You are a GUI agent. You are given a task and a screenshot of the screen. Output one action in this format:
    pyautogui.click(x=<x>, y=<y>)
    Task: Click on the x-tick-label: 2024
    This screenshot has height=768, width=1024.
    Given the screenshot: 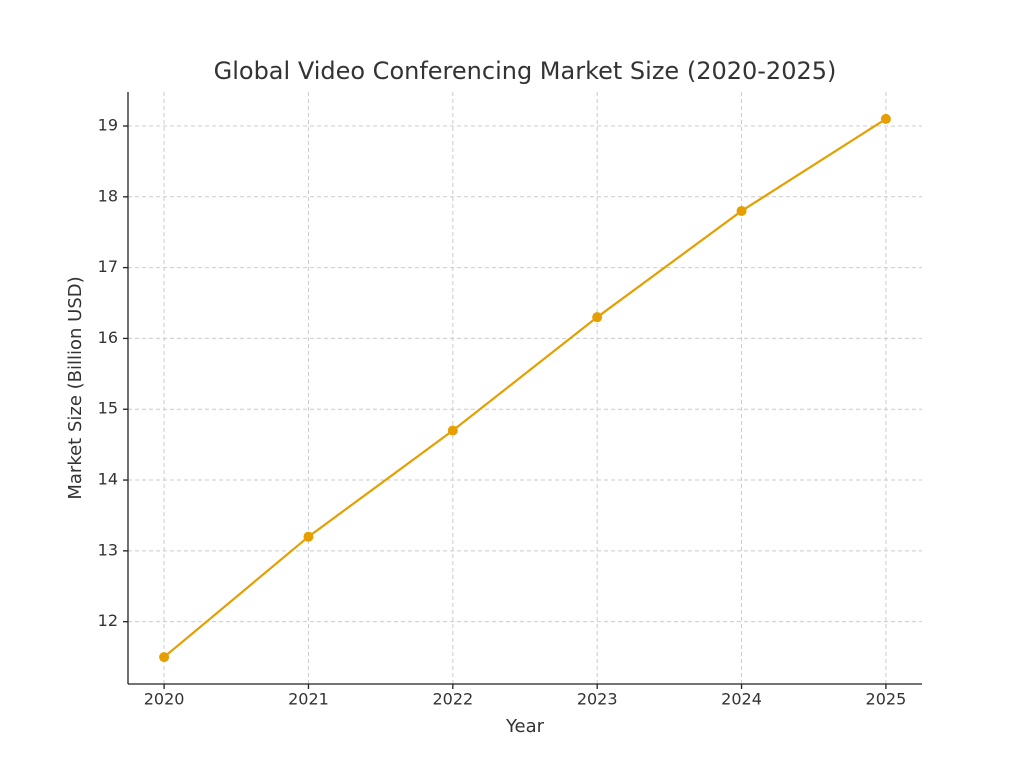 What is the action you would take?
    pyautogui.click(x=741, y=699)
    